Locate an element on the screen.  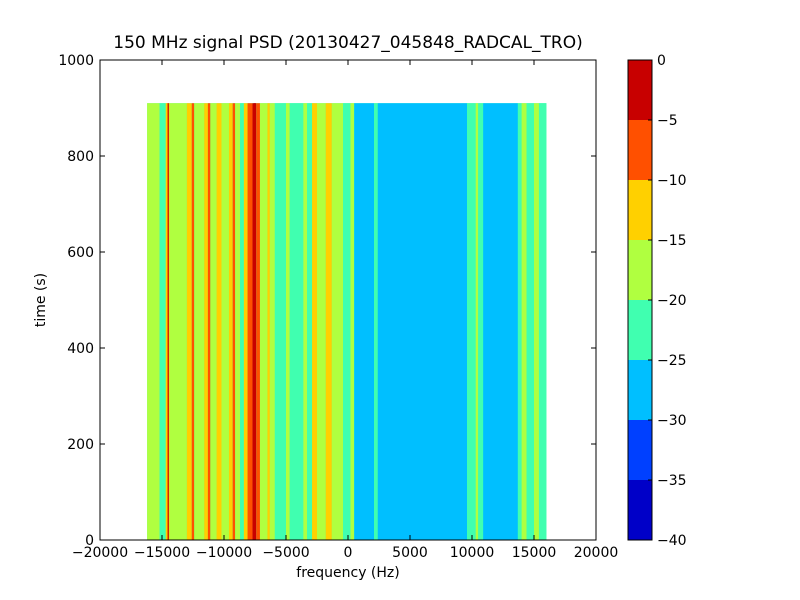
colorbar-ticks: 0 −5 −10 −15 −20 −25 −30 −35 −40 is located at coordinates (667, 301).